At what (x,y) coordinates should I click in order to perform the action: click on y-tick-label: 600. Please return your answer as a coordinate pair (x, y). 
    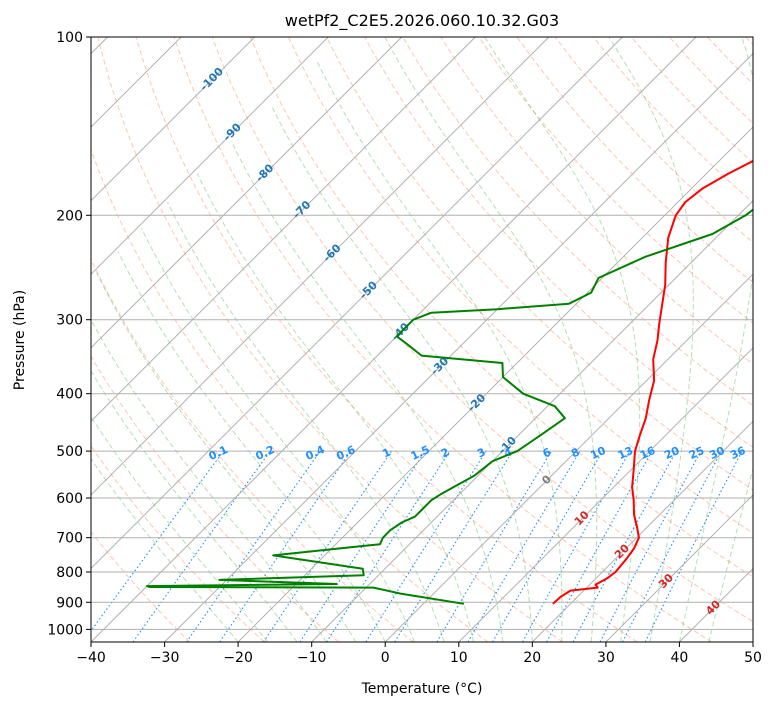
    Looking at the image, I should click on (69, 499).